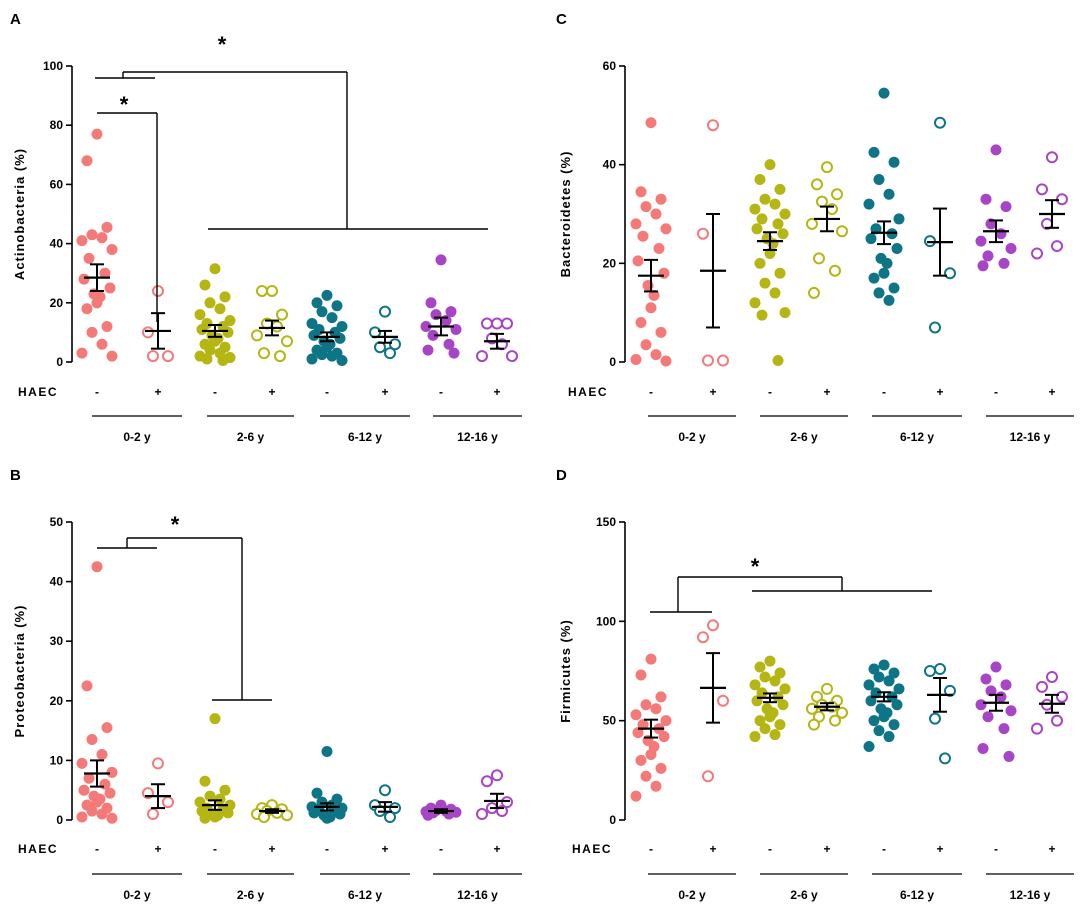 Image resolution: width=1084 pixels, height=908 pixels. Describe the element at coordinates (917, 437) in the screenshot. I see `group-label: 6-12 y` at that location.